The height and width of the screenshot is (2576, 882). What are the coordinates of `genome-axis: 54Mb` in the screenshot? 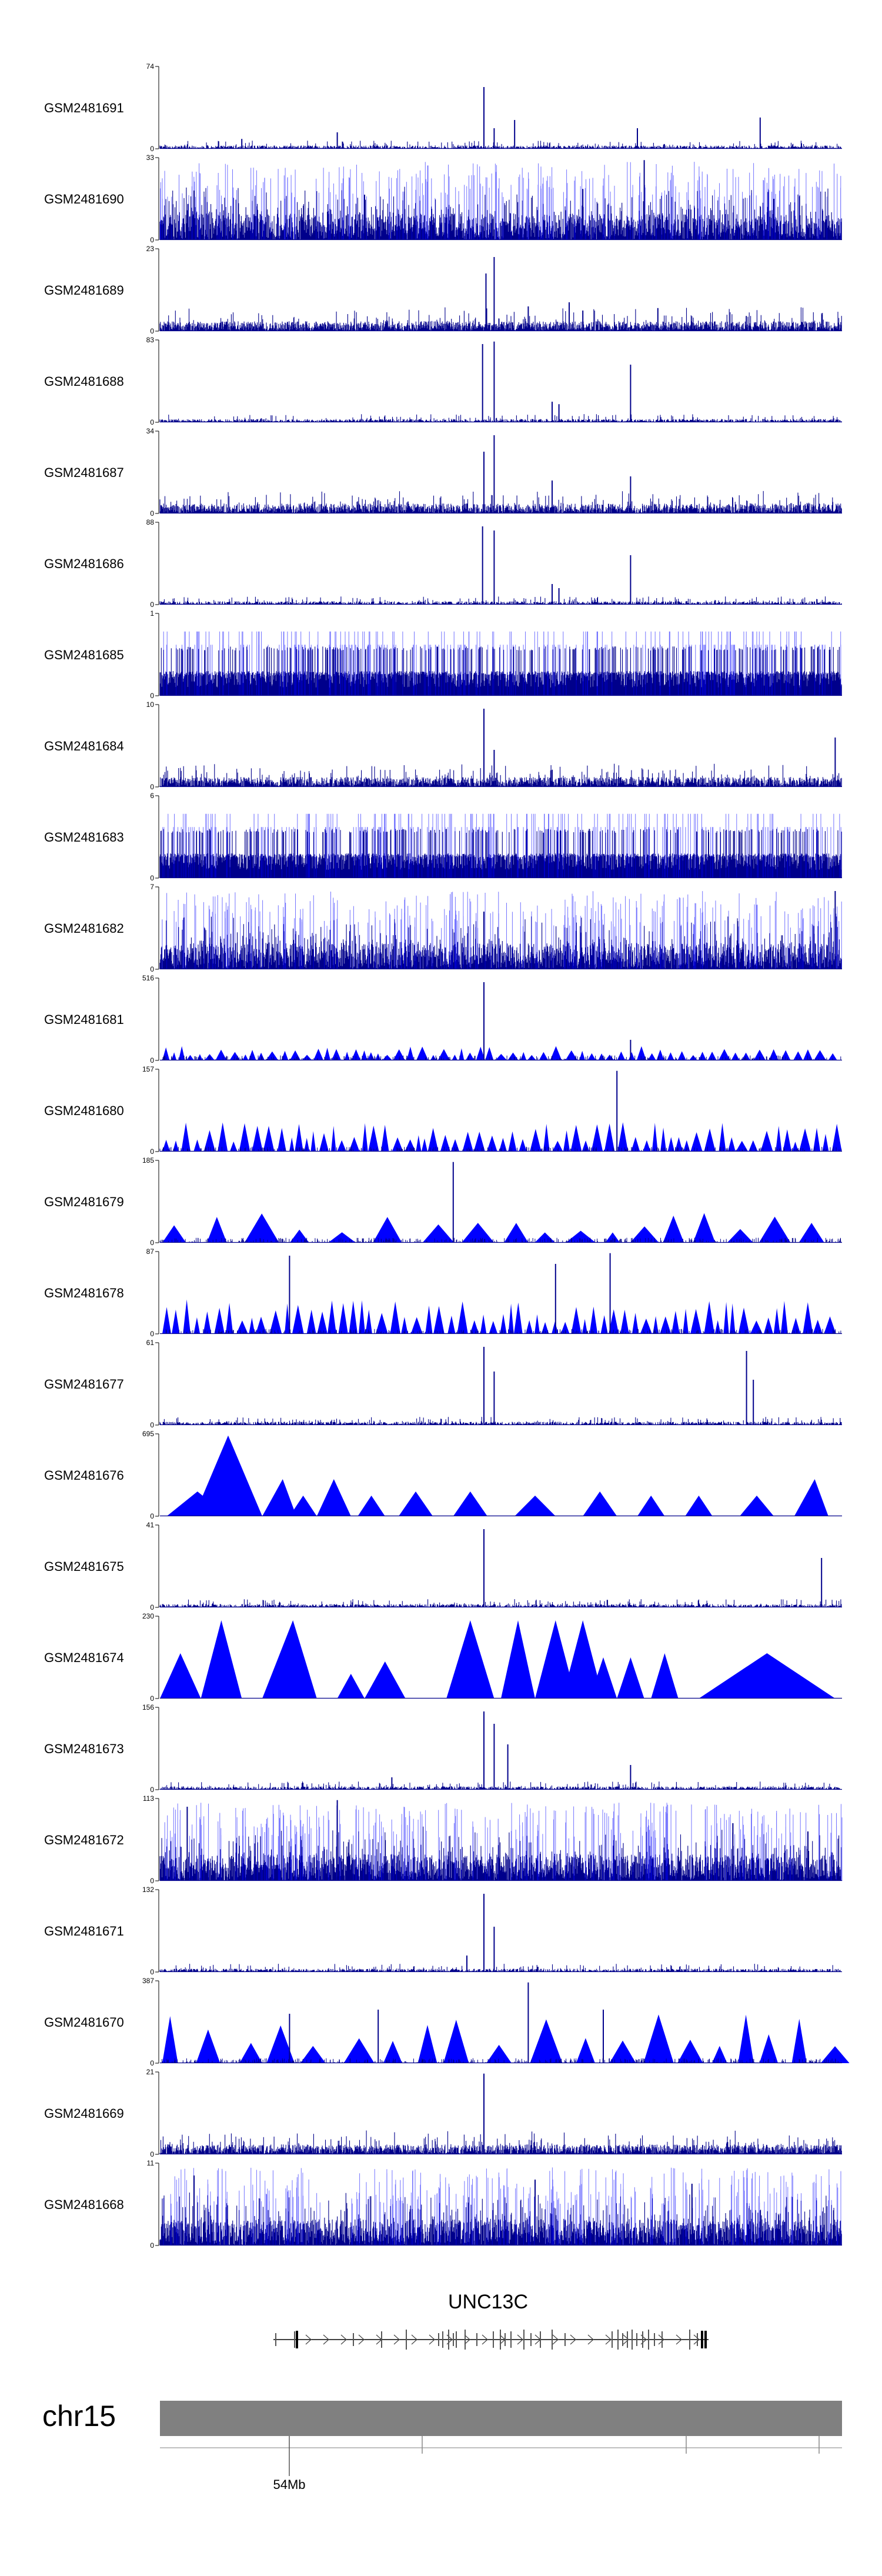 It's located at (501, 2464).